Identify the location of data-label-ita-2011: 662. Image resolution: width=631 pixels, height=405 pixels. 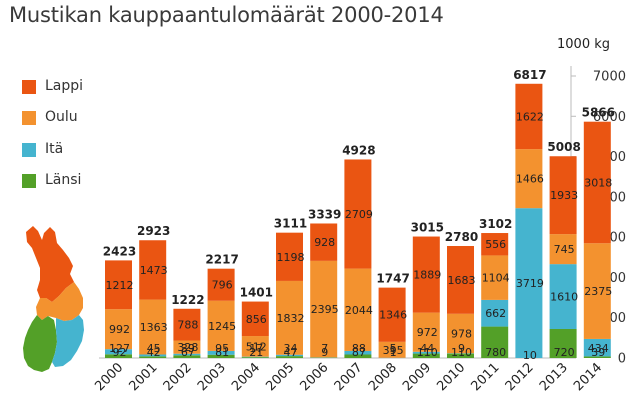
(495, 313).